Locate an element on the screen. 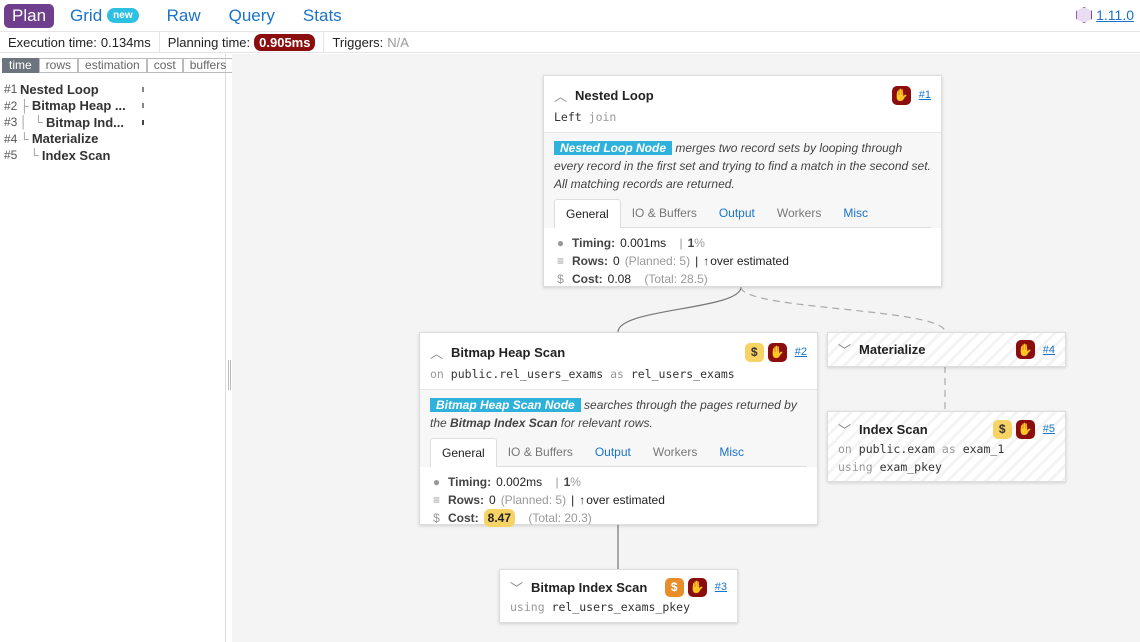 The height and width of the screenshot is (642, 1140). tree-item: #5 └ Index Scan is located at coordinates (112, 155).